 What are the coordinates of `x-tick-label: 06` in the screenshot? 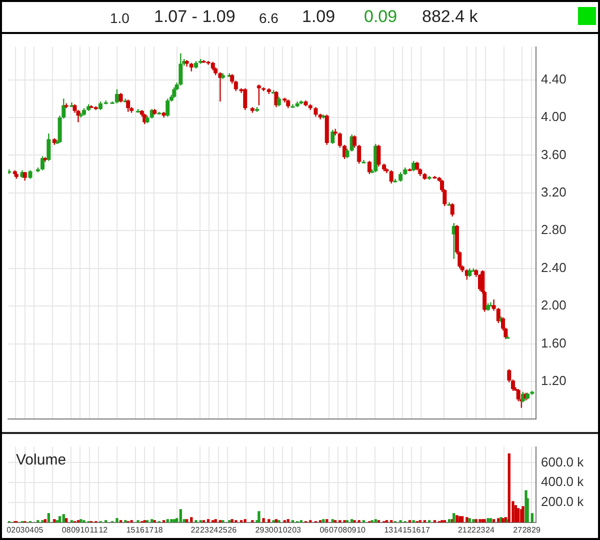 It's located at (325, 529).